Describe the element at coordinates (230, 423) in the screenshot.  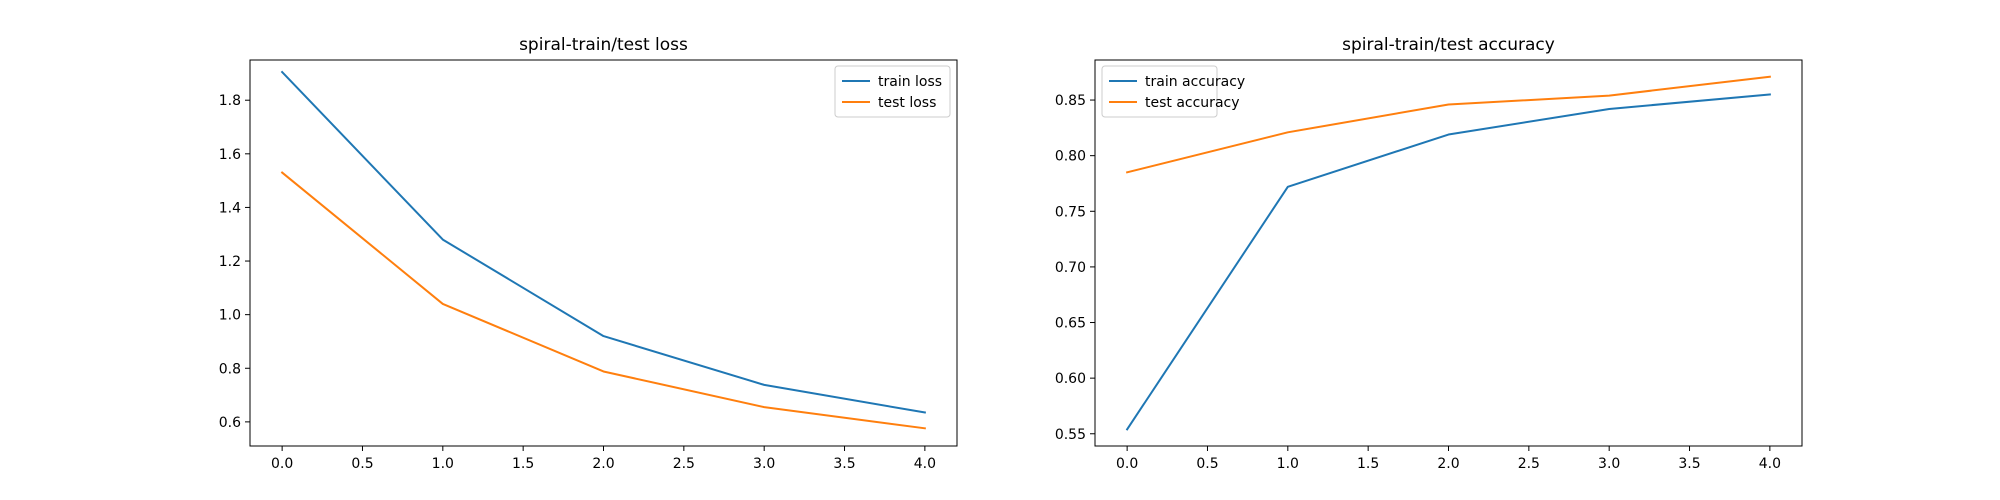
I see `loss-y-tick-label: 0.6` at that location.